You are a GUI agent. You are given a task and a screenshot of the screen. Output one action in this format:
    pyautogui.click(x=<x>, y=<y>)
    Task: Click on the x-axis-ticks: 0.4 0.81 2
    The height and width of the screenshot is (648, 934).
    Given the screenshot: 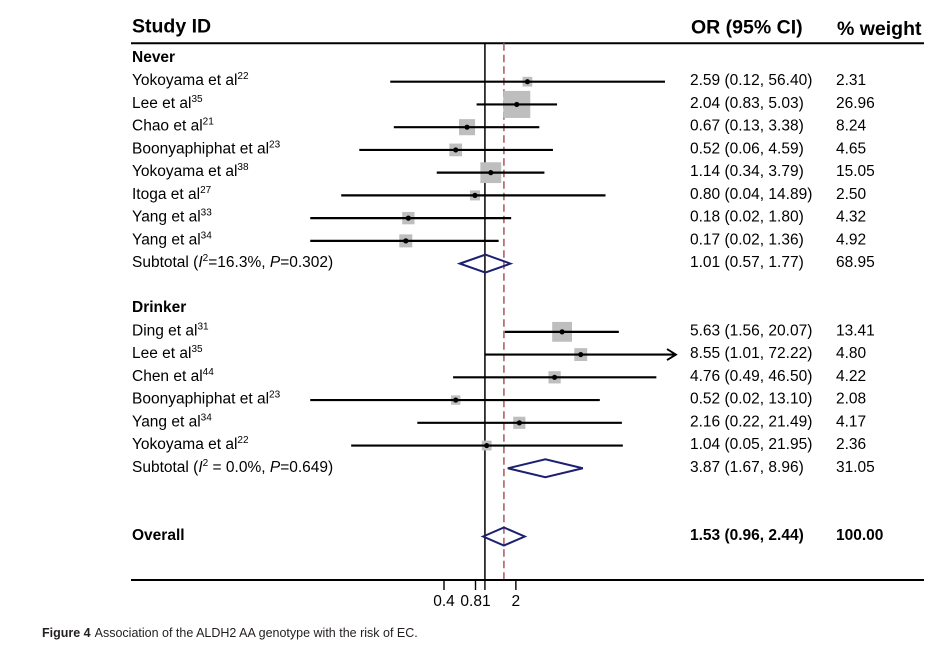 What is the action you would take?
    pyautogui.click(x=476, y=595)
    